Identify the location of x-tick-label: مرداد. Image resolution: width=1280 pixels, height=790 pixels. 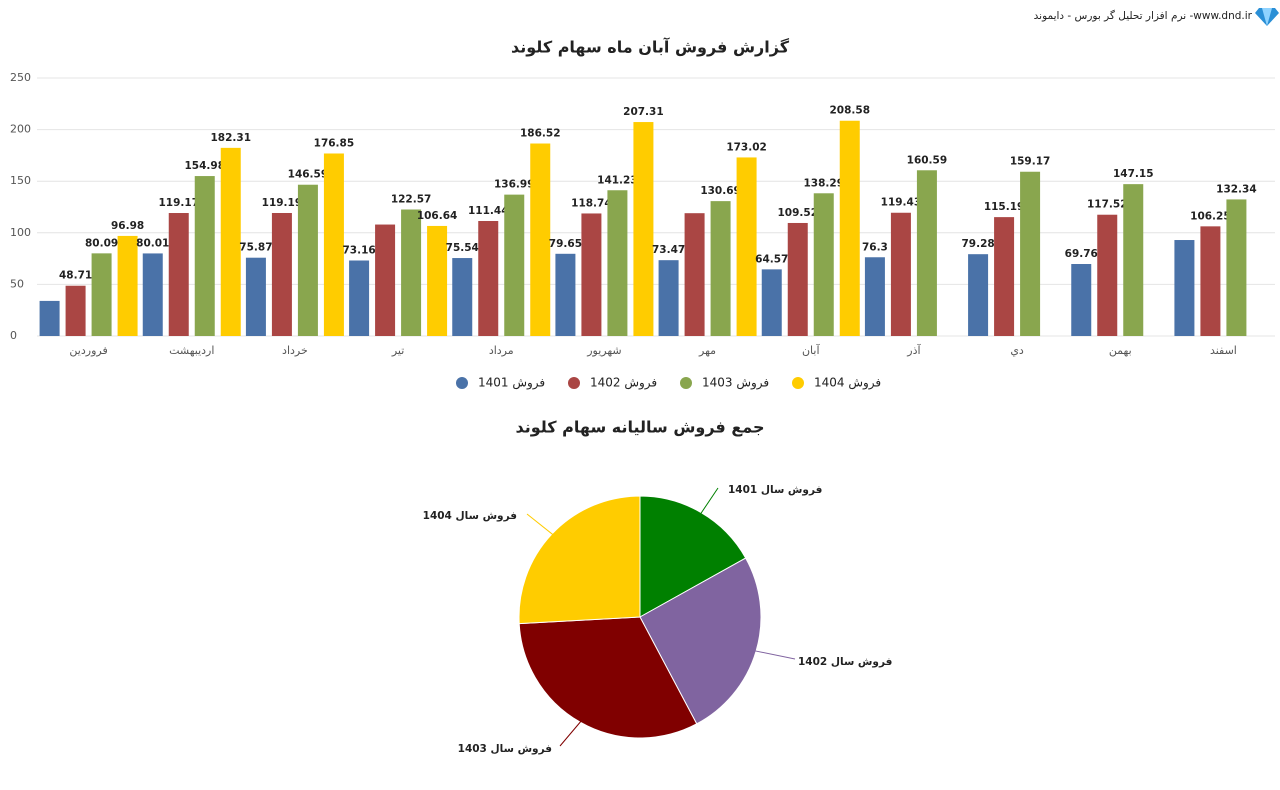
(501, 350).